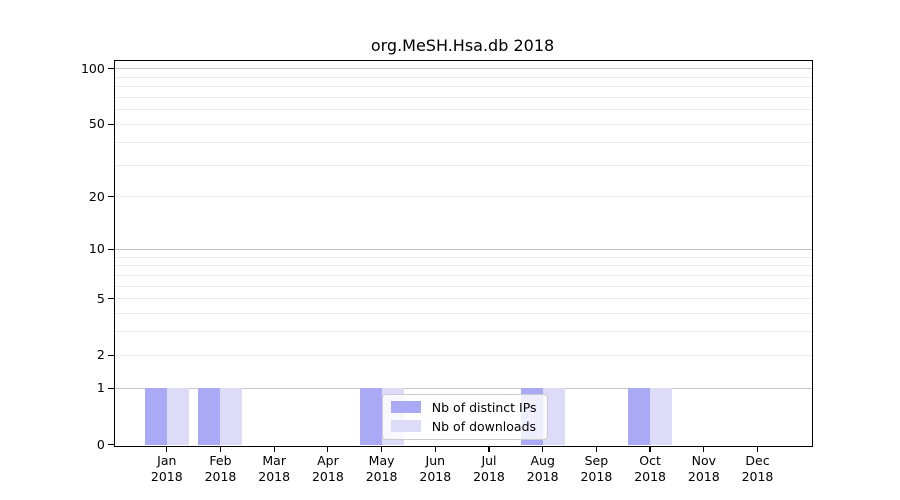 This screenshot has height=500, width=900. What do you see at coordinates (596, 468) in the screenshot?
I see `x-tick-label: Sep 2018` at bounding box center [596, 468].